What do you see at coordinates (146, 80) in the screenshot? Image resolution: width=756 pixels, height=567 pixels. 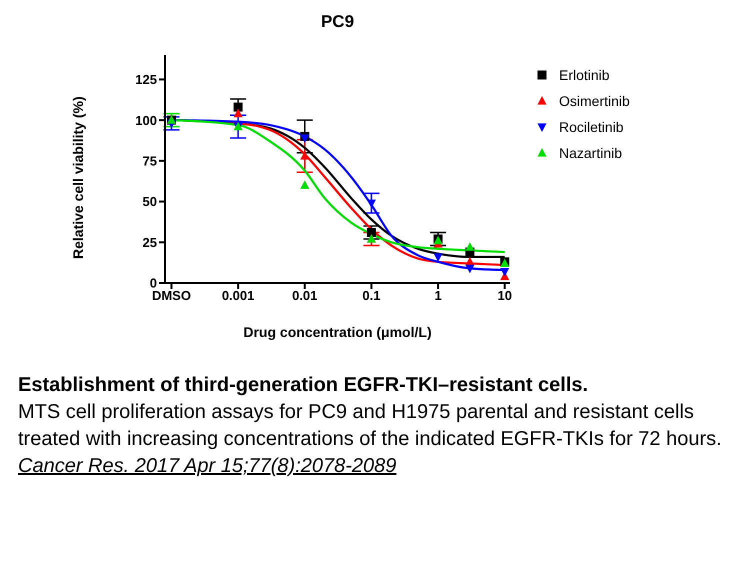 I see `y-tick-label: 125` at bounding box center [146, 80].